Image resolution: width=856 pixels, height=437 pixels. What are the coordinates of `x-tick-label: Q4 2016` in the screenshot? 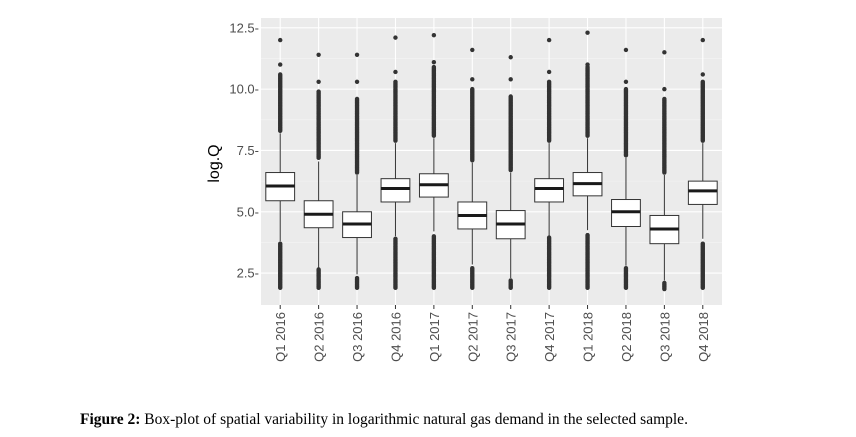 It's located at (395, 337).